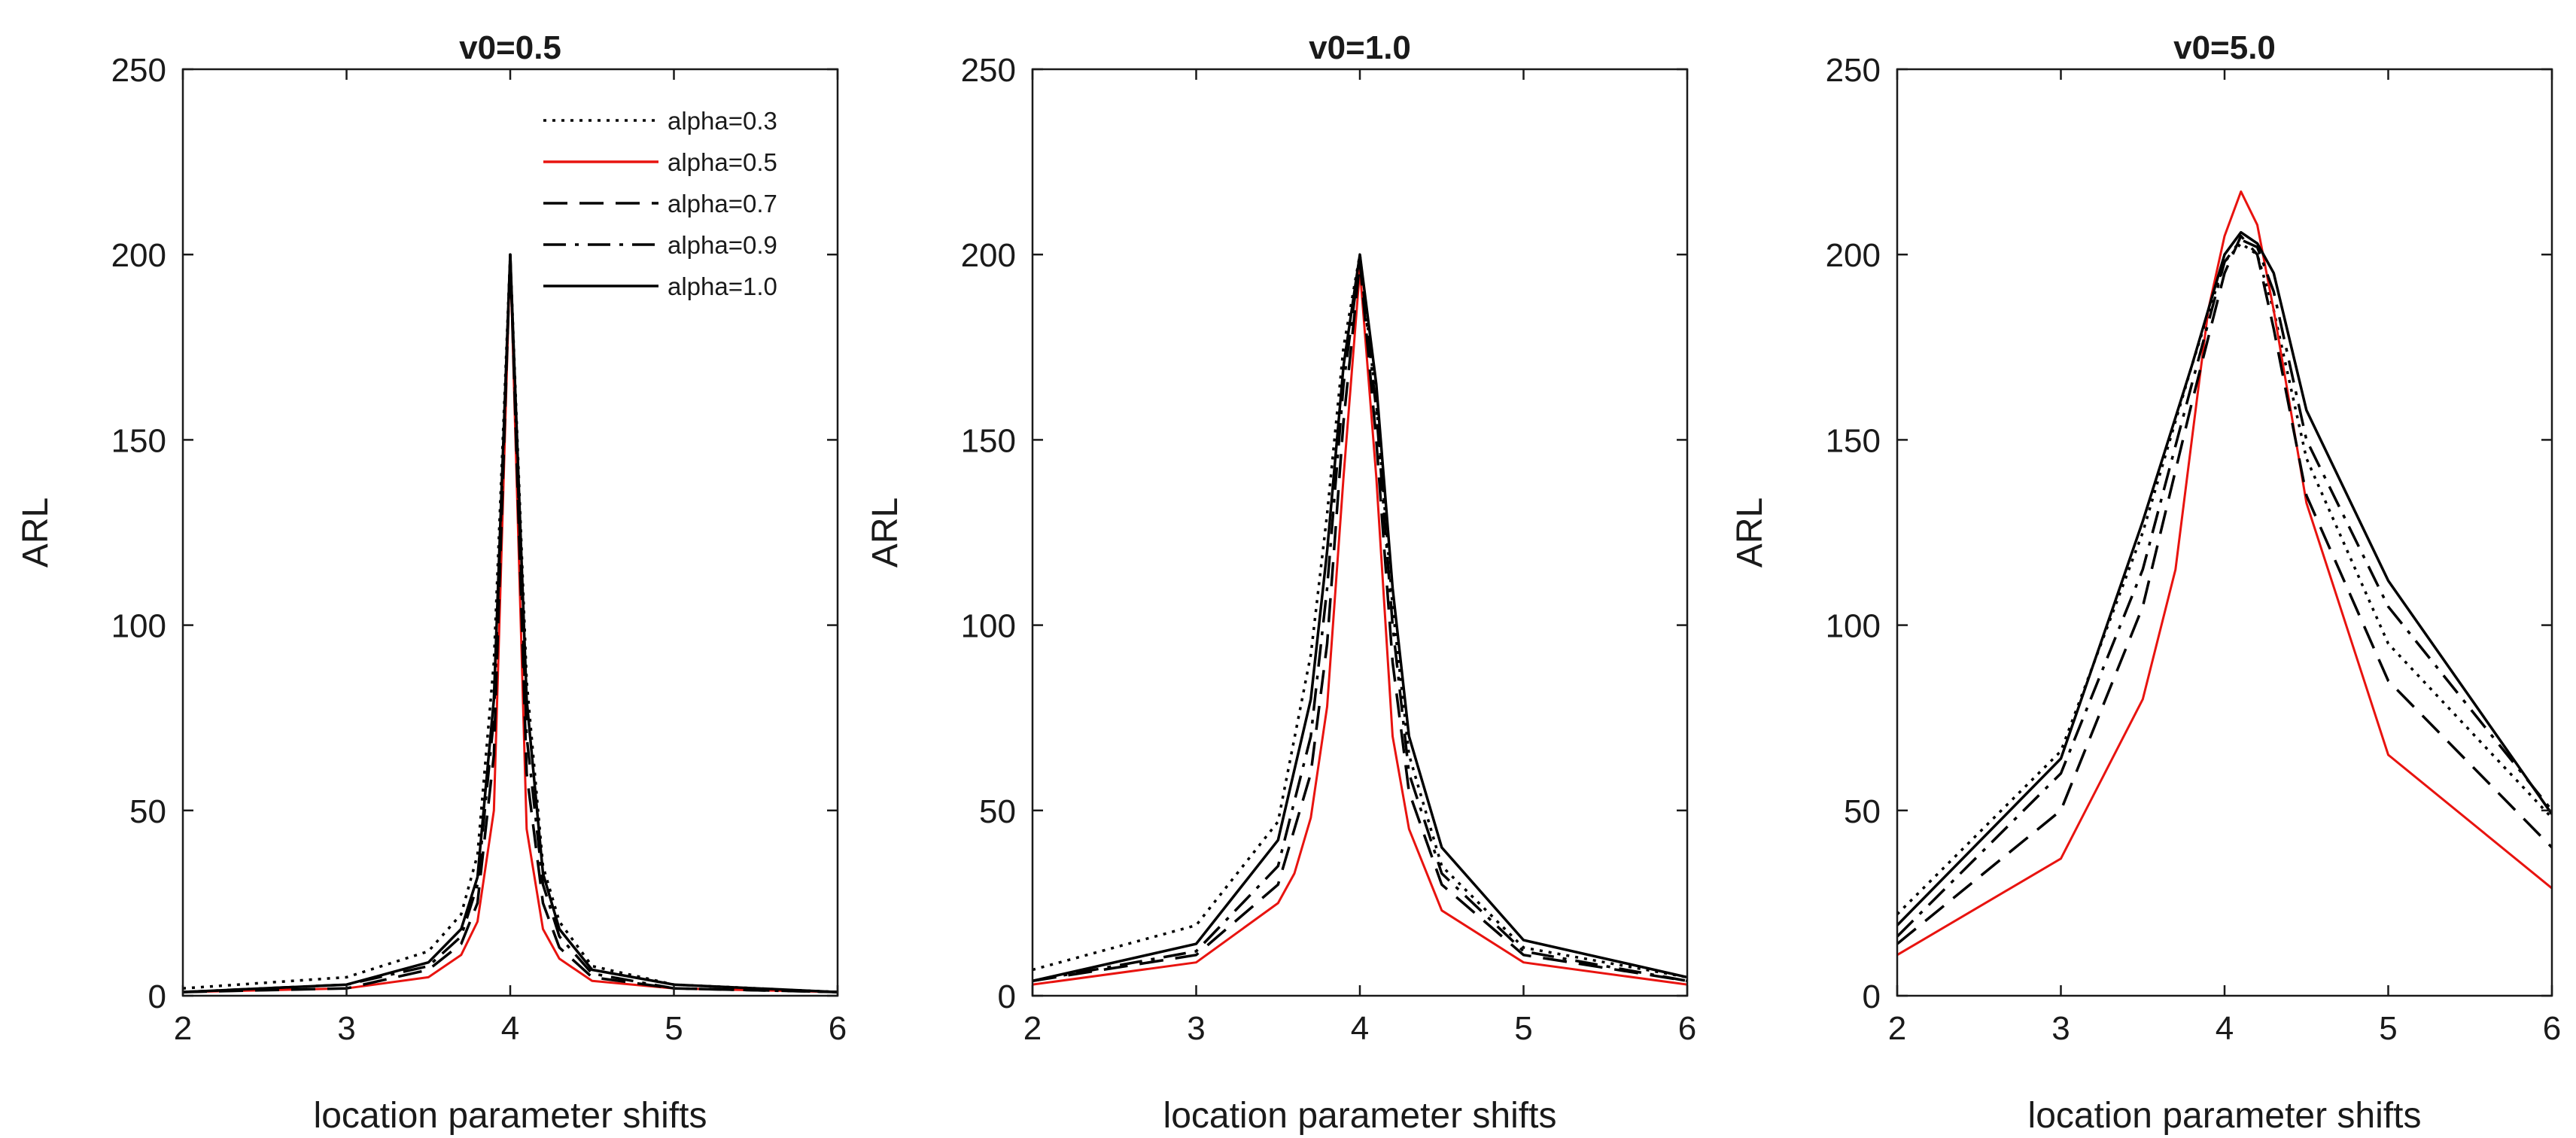 The width and height of the screenshot is (2576, 1138). I want to click on legend-label: alpha=1.0, so click(722, 286).